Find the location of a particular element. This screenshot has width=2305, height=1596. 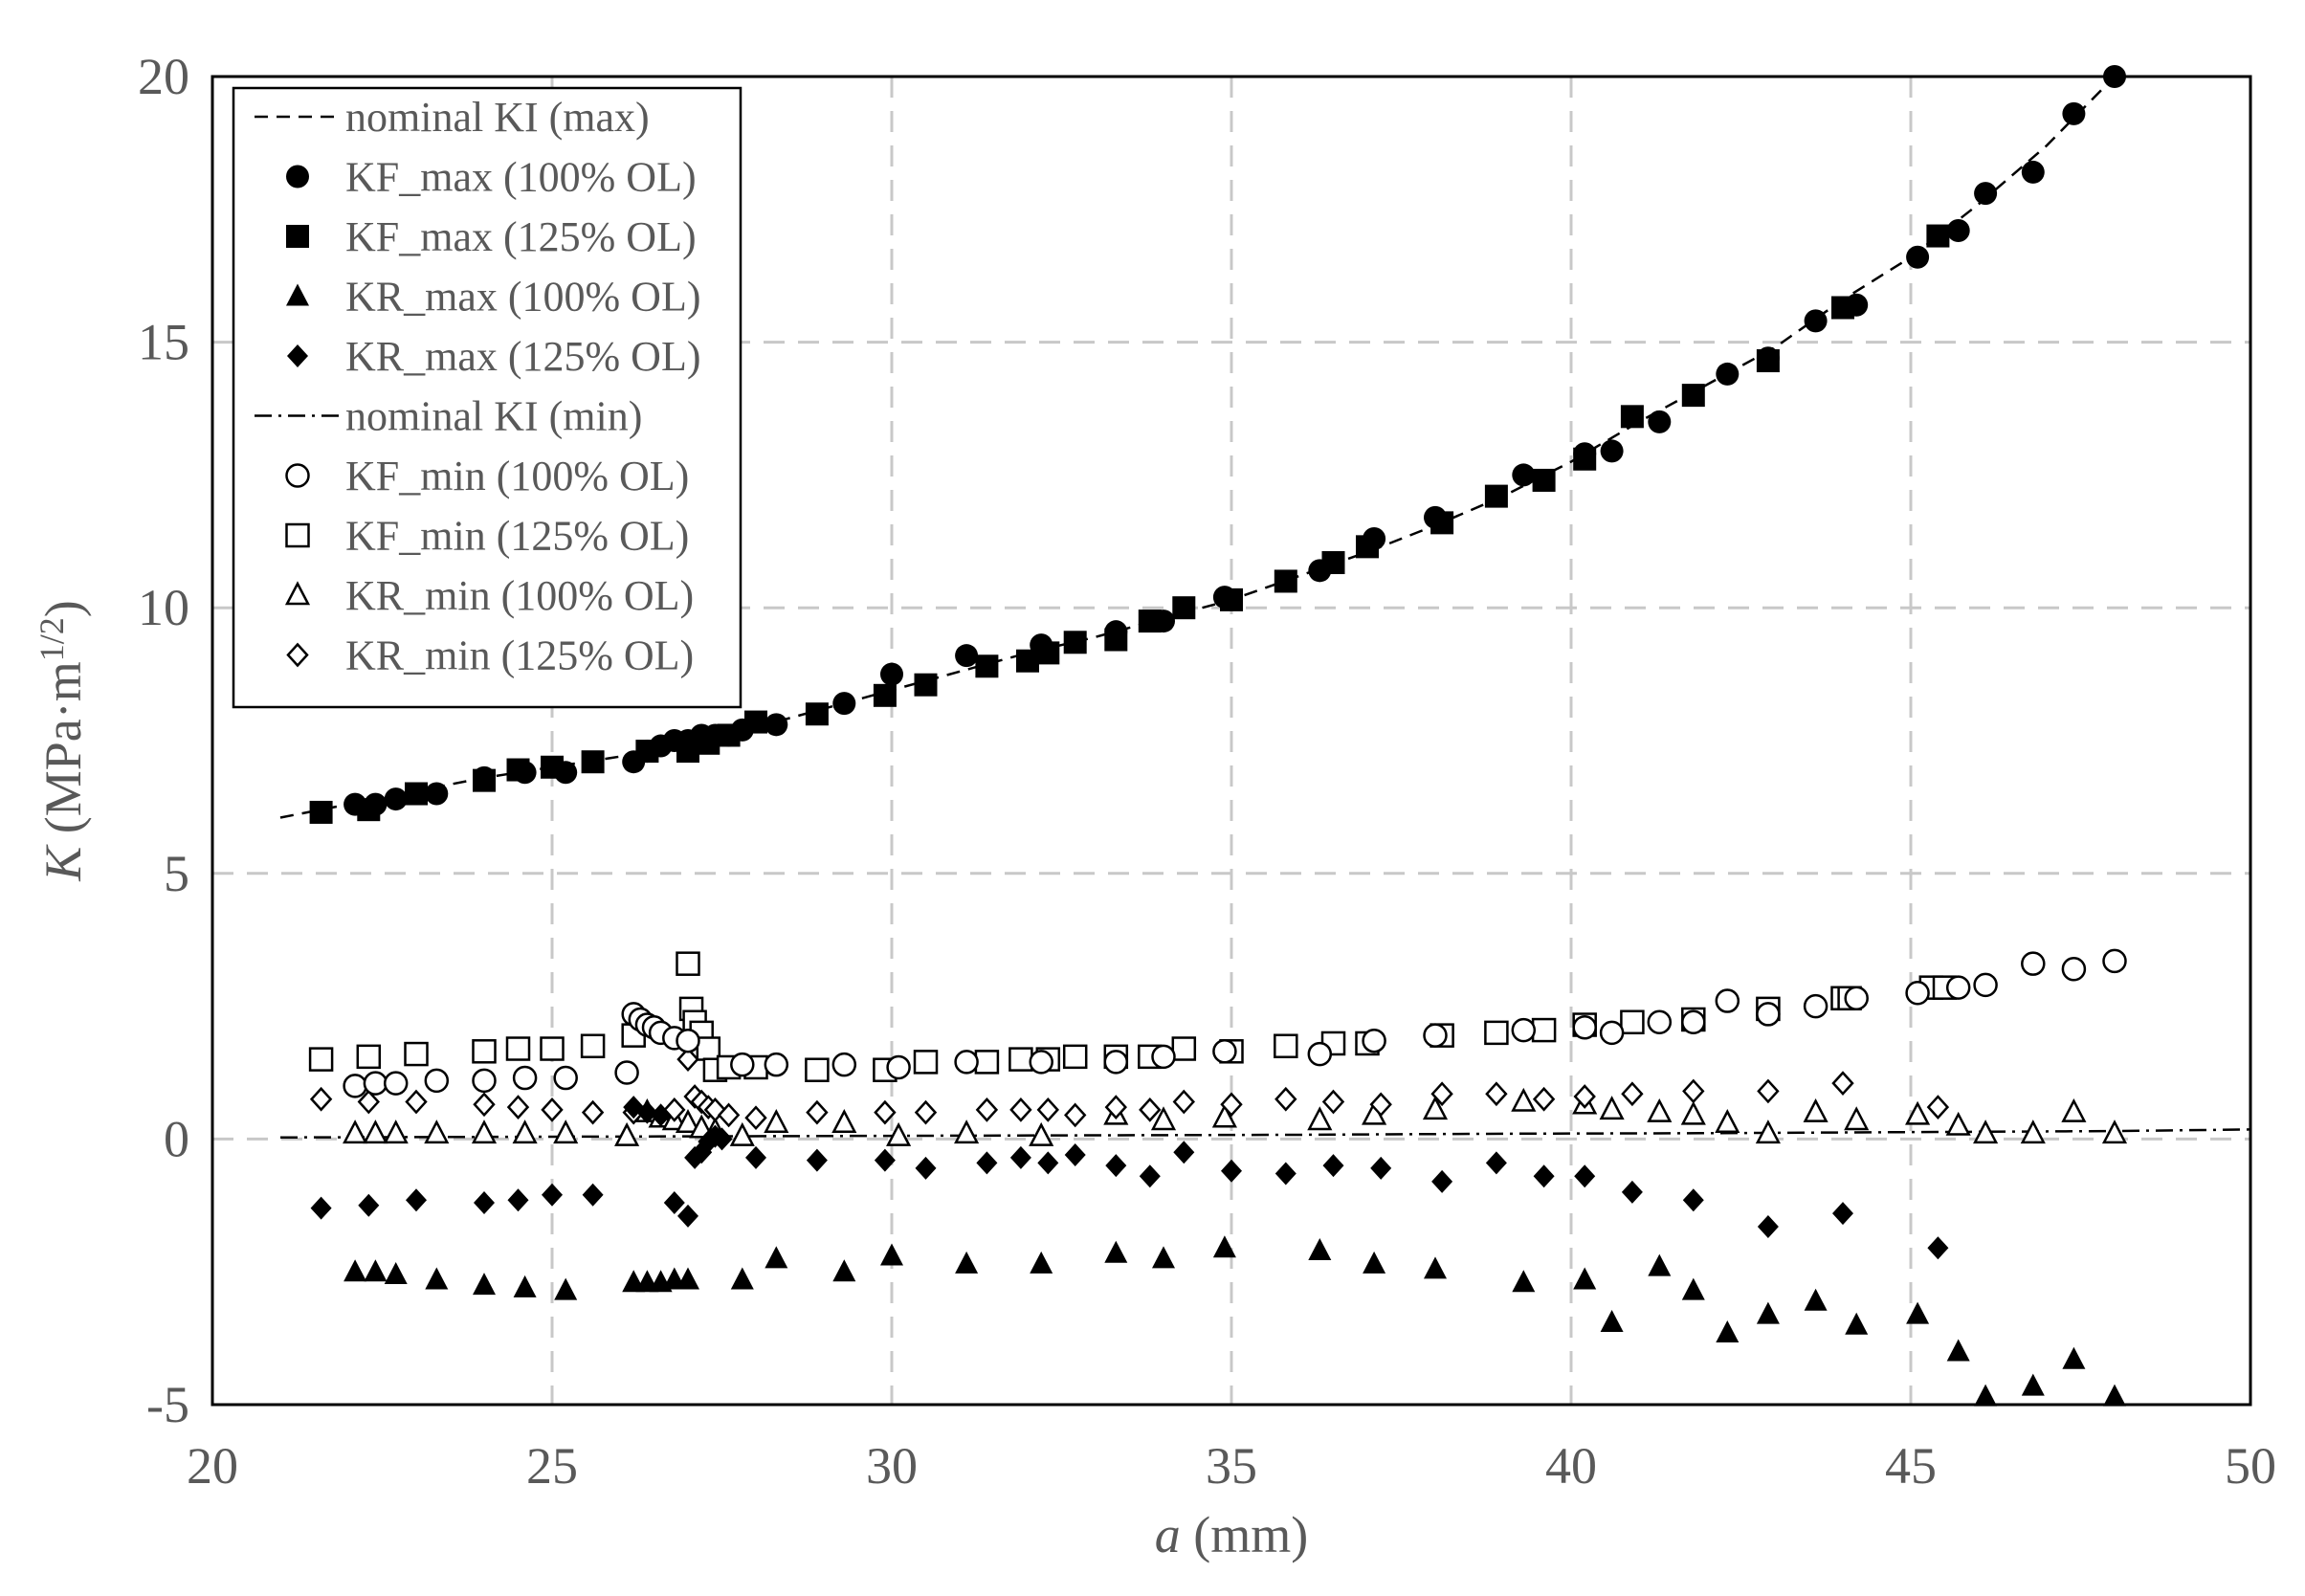

x-tick-label: 30 is located at coordinates (892, 1466).